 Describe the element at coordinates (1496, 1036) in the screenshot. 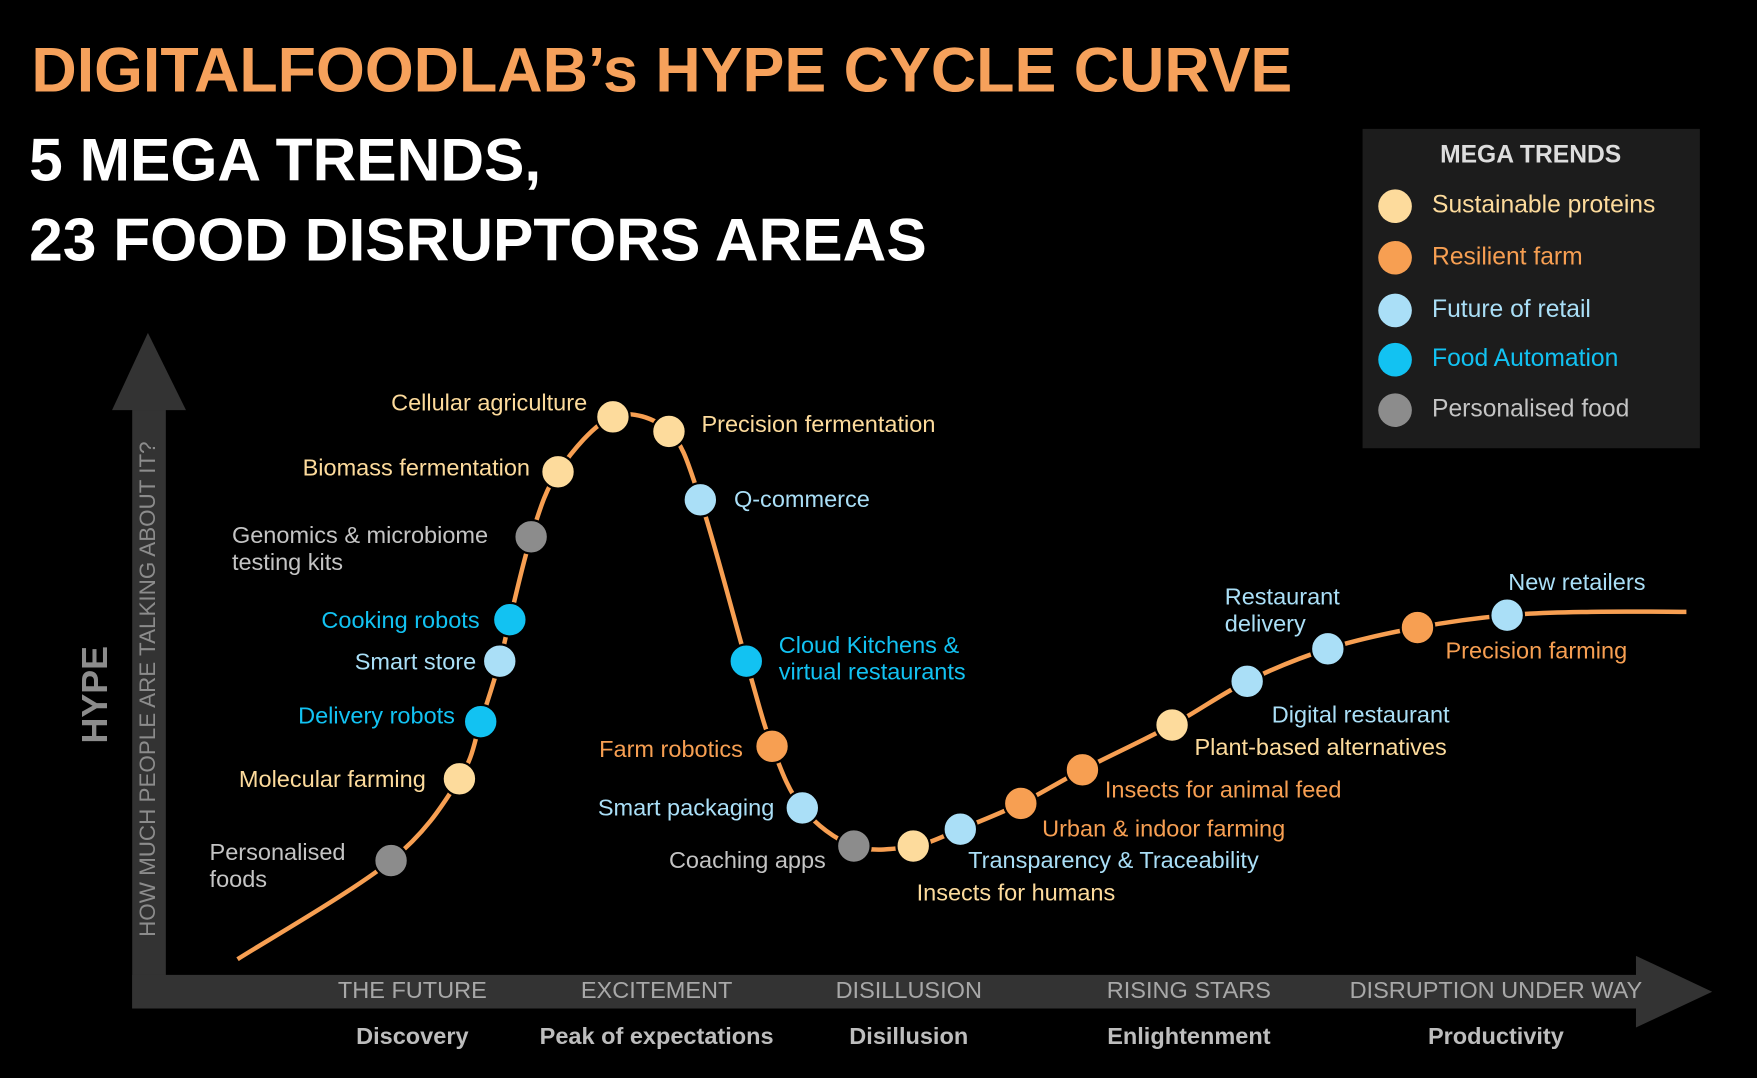

I see `phase-name: Productivity` at that location.